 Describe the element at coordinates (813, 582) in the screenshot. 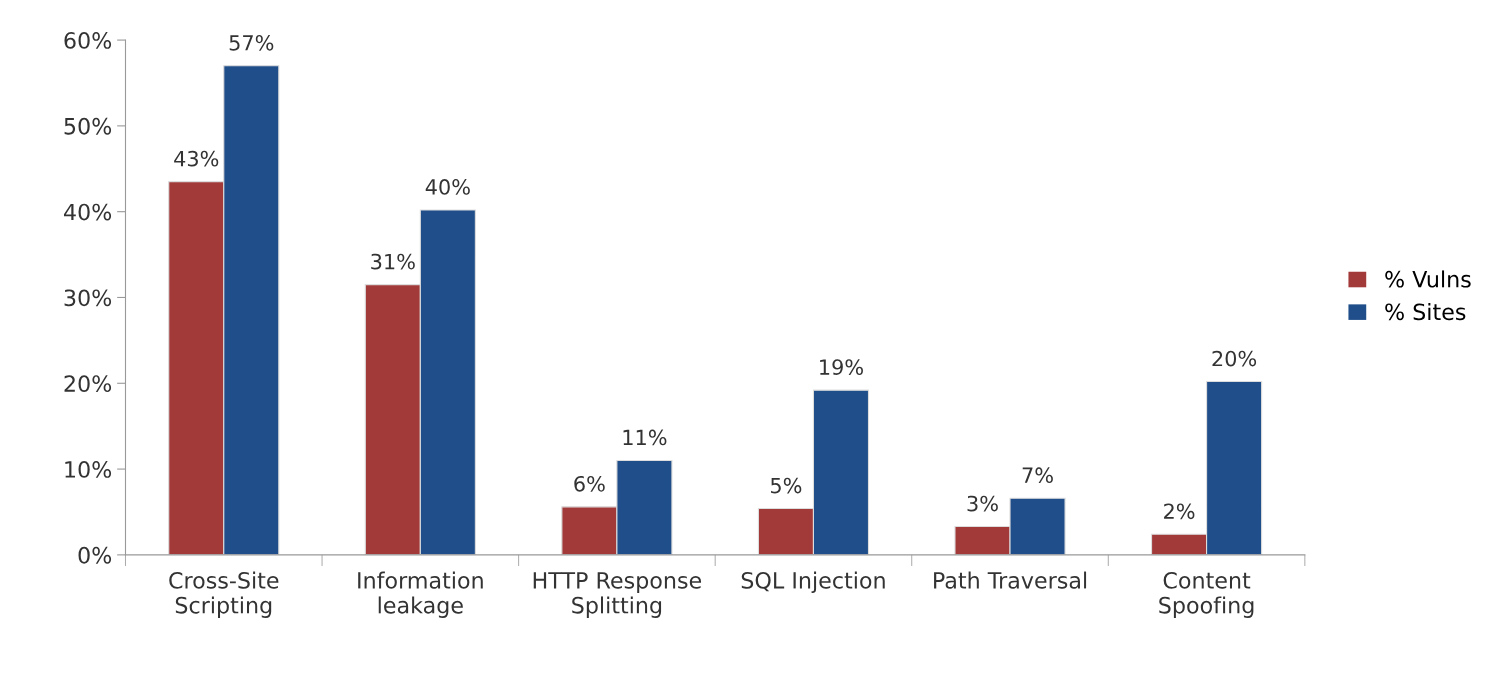

I see `x-tick-label: SQL Injection` at that location.